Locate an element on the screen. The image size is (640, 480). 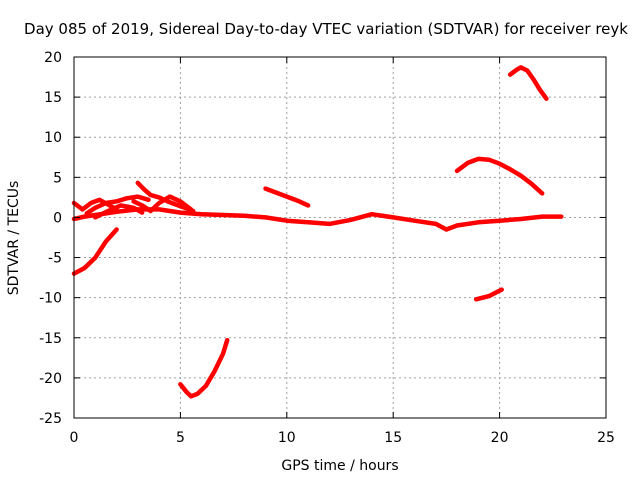
x-tick-label: 0 is located at coordinates (74, 438).